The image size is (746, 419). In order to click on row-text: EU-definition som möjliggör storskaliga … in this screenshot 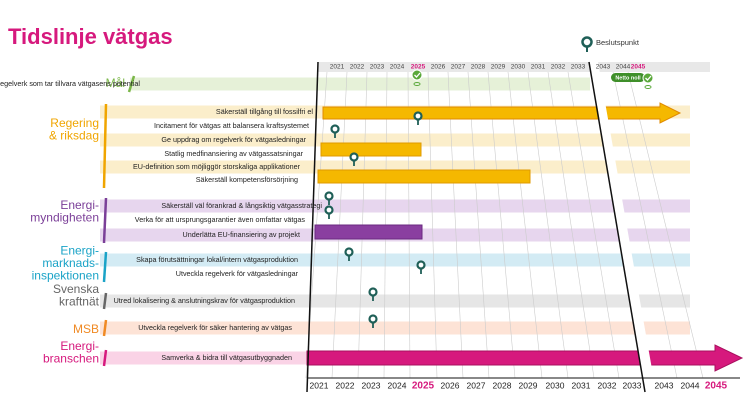, I will do `click(217, 166)`.